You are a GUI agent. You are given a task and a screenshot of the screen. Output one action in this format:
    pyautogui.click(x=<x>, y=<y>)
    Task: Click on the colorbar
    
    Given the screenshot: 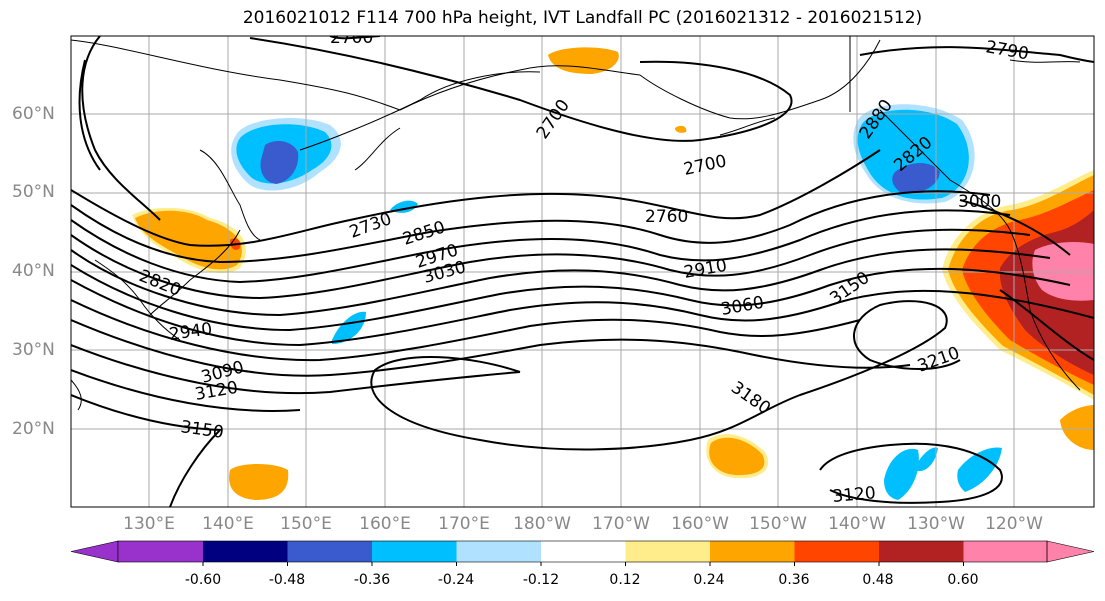 What is the action you would take?
    pyautogui.click(x=582, y=553)
    